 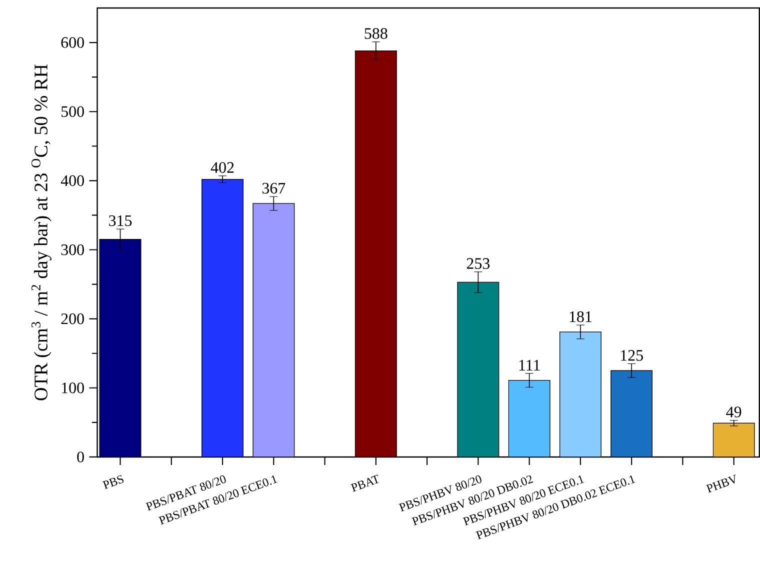 I want to click on data-label: 588, so click(x=376, y=33).